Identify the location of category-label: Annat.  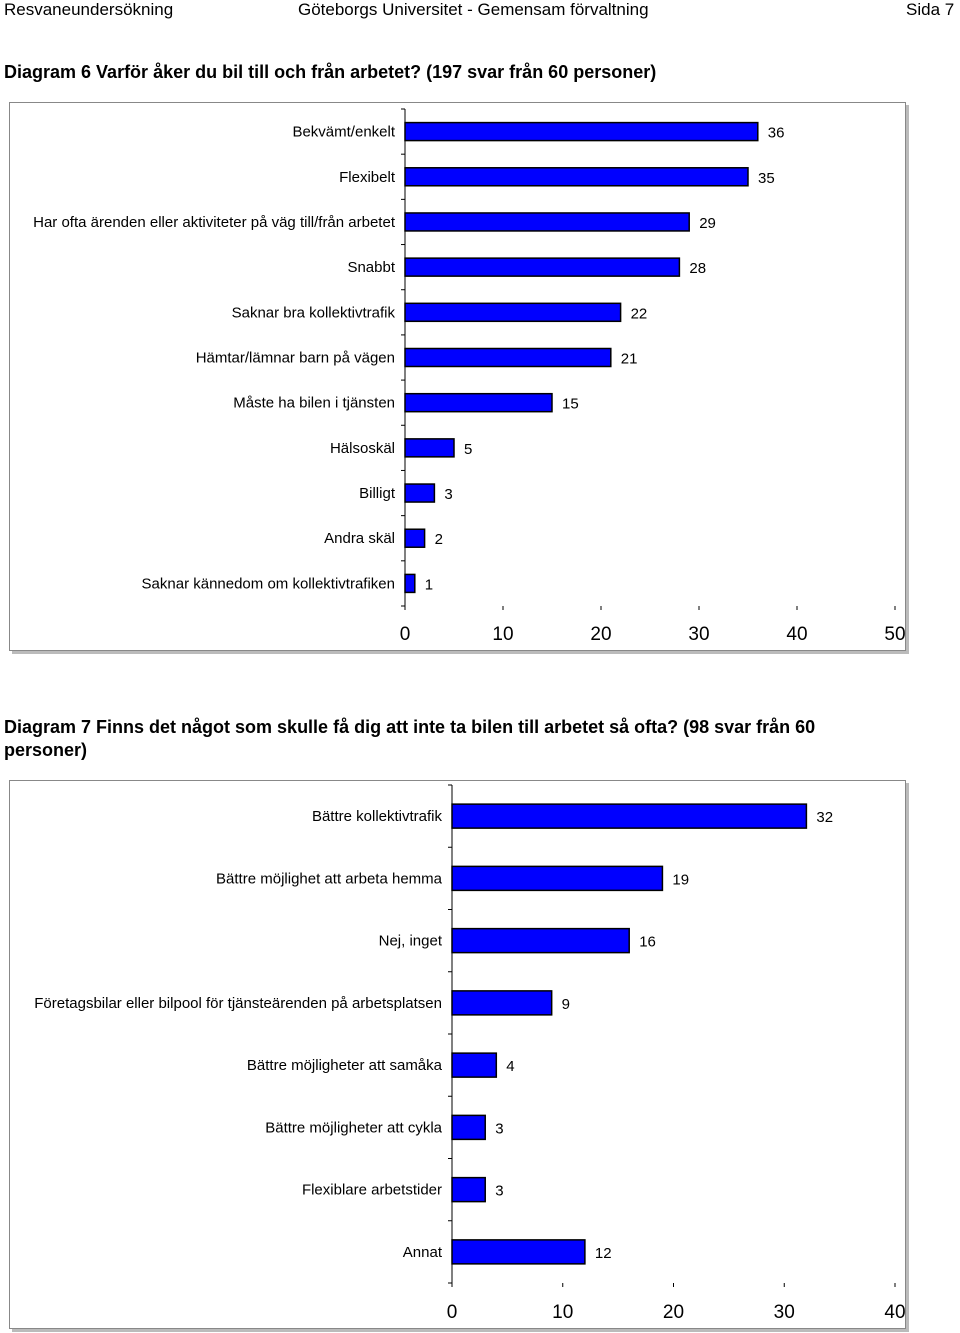
(423, 1252).